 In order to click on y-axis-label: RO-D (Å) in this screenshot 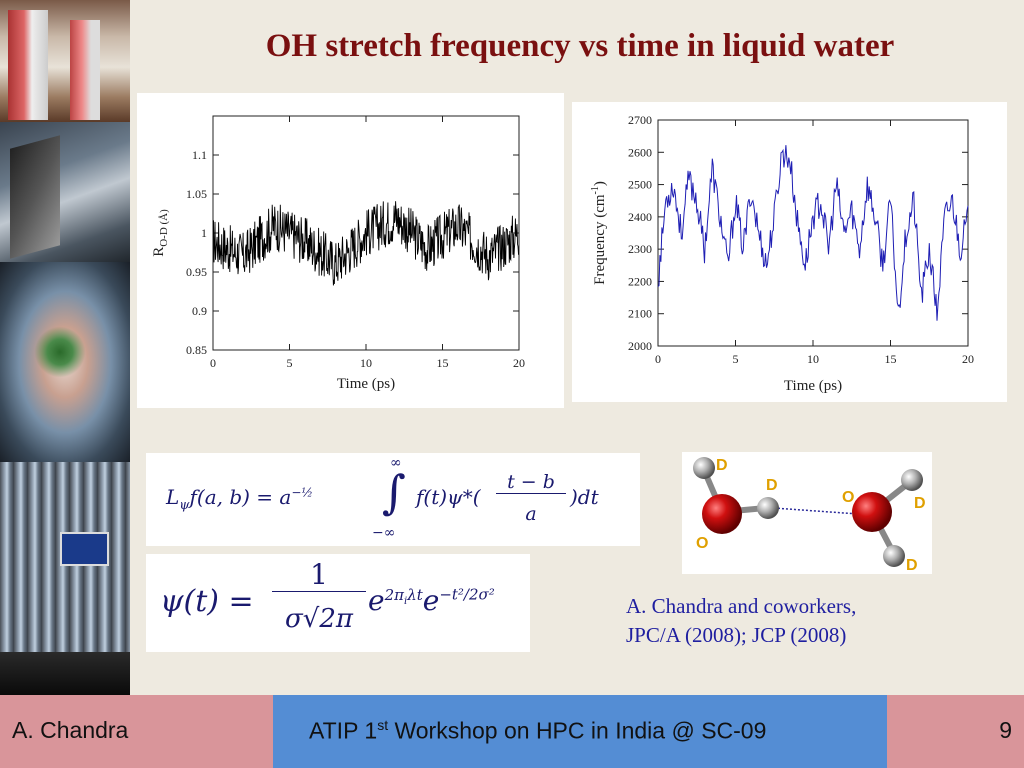, I will do `click(160, 233)`.